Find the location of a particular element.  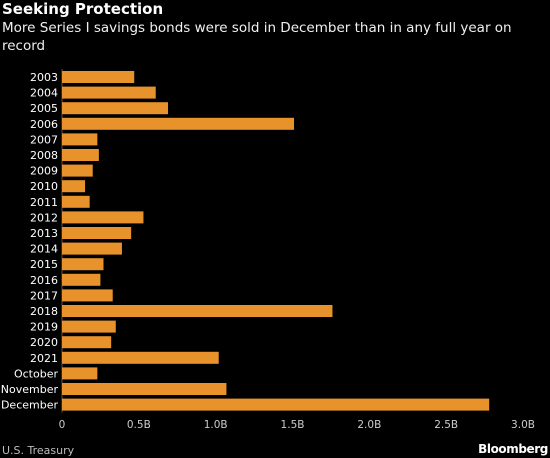

y-tick-label: October is located at coordinates (36, 373).